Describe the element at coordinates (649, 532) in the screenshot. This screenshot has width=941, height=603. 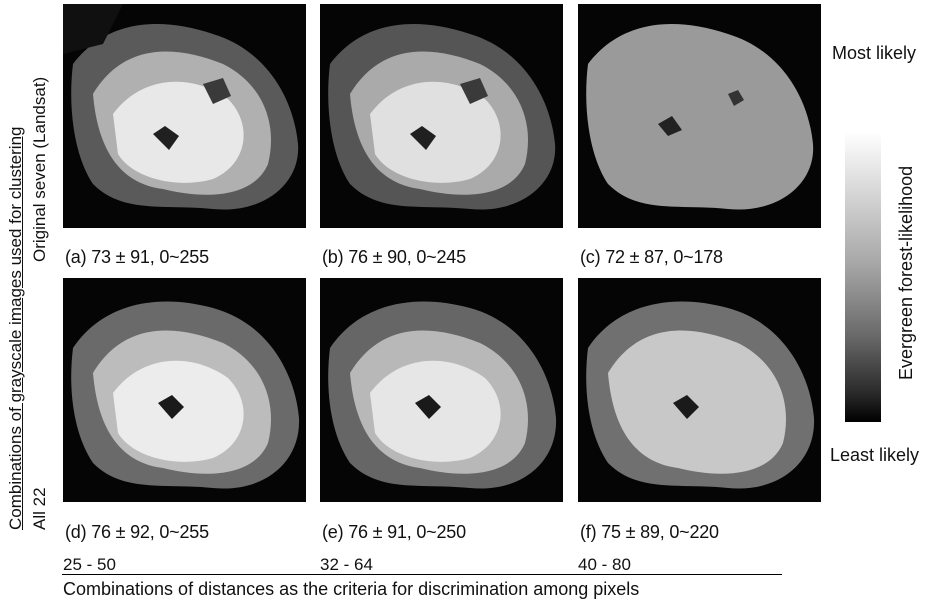
I see `panel-f-caption: (f) 75 ± 89, 0~220` at that location.